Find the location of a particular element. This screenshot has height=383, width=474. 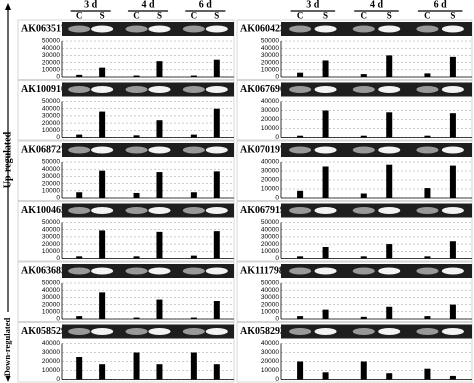

gene-label: AK111798 is located at coordinates (262, 270).